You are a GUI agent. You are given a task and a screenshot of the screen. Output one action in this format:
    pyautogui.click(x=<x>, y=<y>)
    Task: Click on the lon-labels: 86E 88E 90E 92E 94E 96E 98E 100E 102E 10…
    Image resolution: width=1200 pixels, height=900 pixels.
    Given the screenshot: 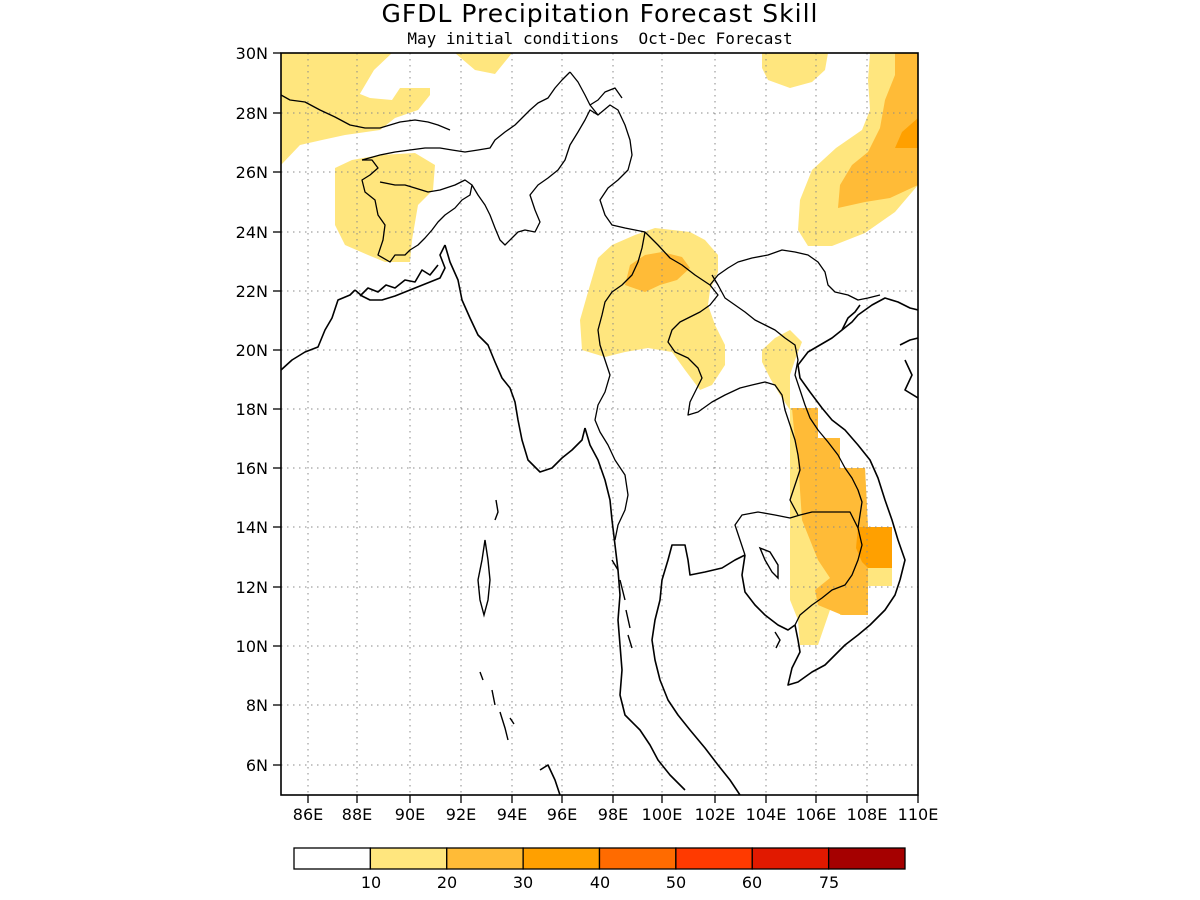 What is the action you would take?
    pyautogui.click(x=616, y=814)
    